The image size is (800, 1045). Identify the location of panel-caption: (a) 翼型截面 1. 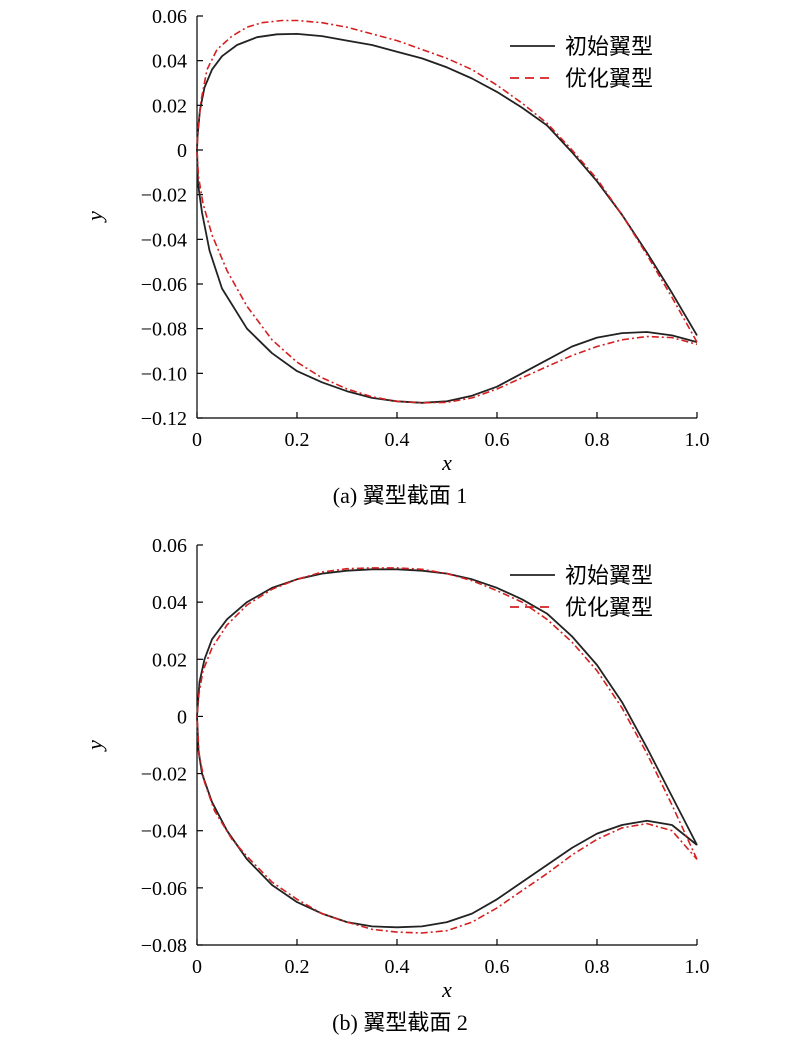
(400, 495).